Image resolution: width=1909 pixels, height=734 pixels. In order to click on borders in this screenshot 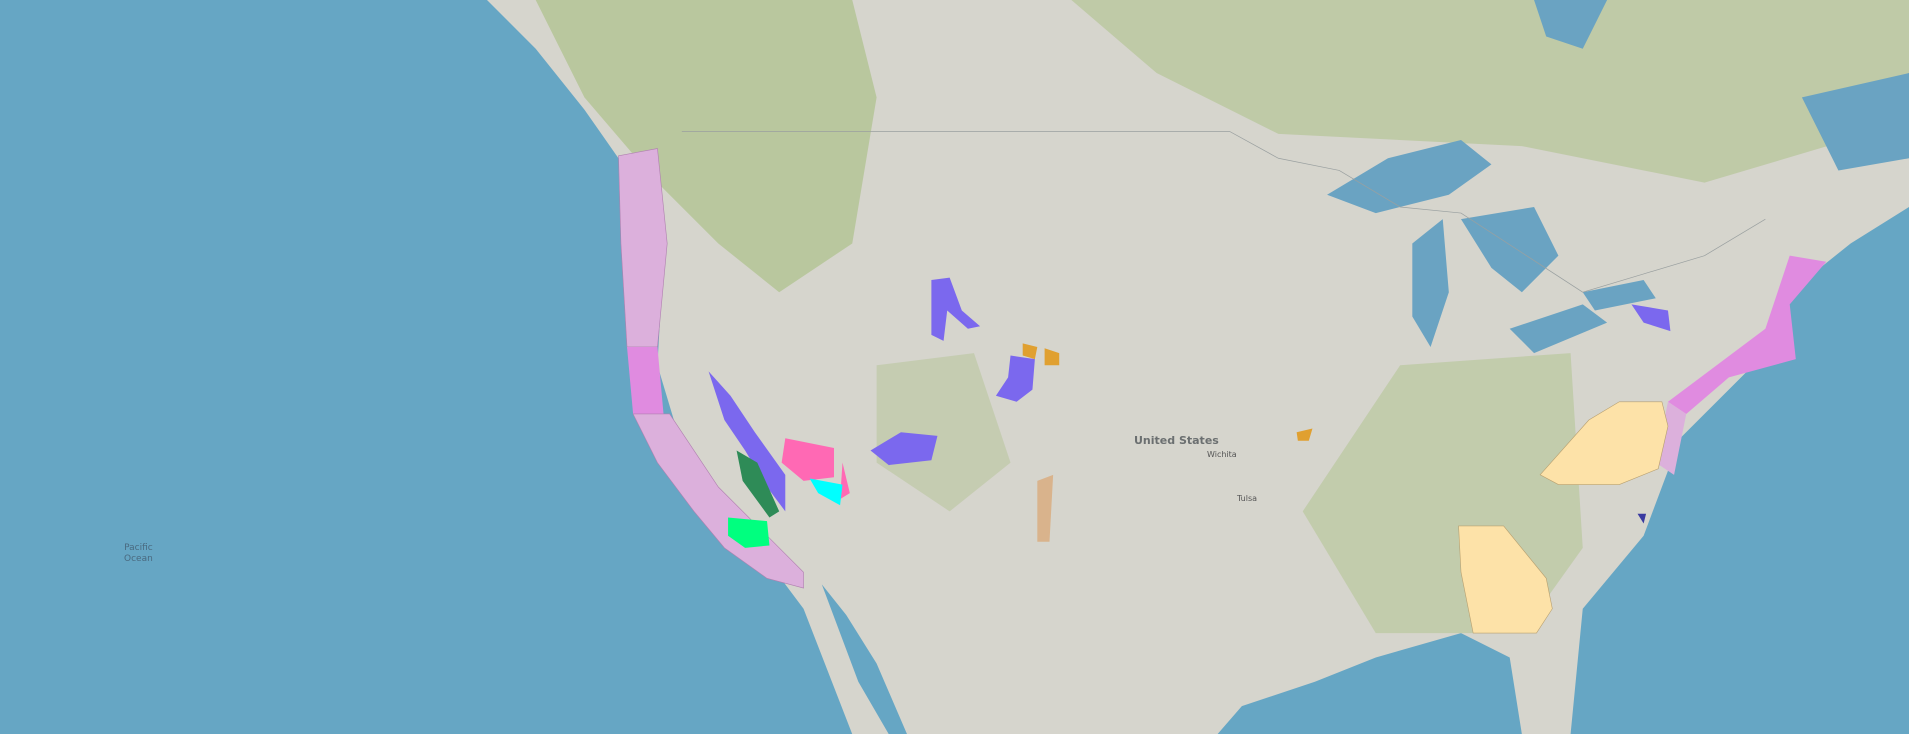, I will do `click(1223, 212)`.